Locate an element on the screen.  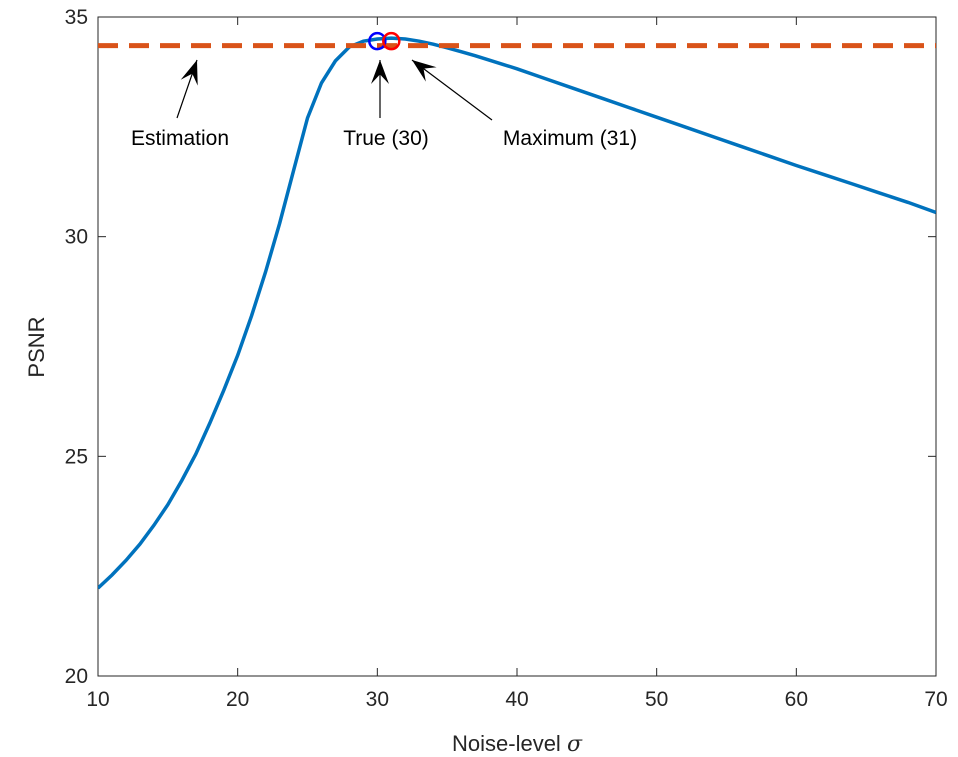
x-tick-label: 70 is located at coordinates (935, 699).